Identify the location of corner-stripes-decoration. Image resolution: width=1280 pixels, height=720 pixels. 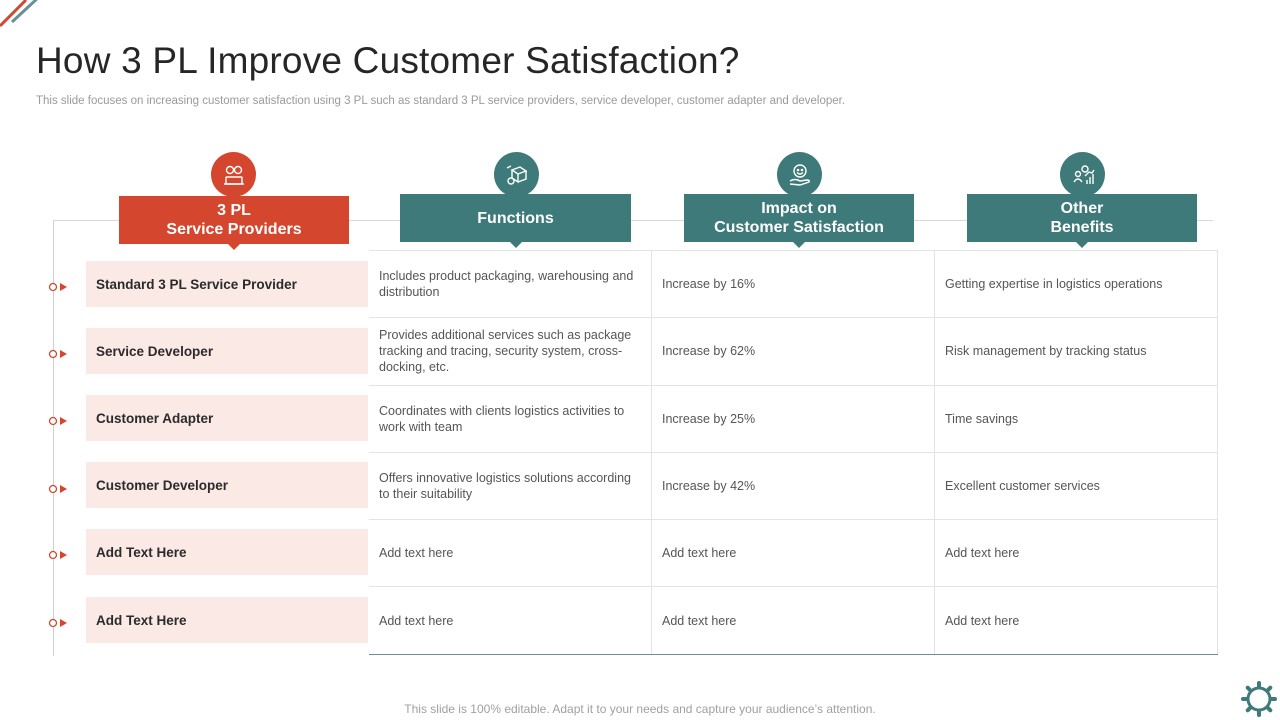
(19, 14).